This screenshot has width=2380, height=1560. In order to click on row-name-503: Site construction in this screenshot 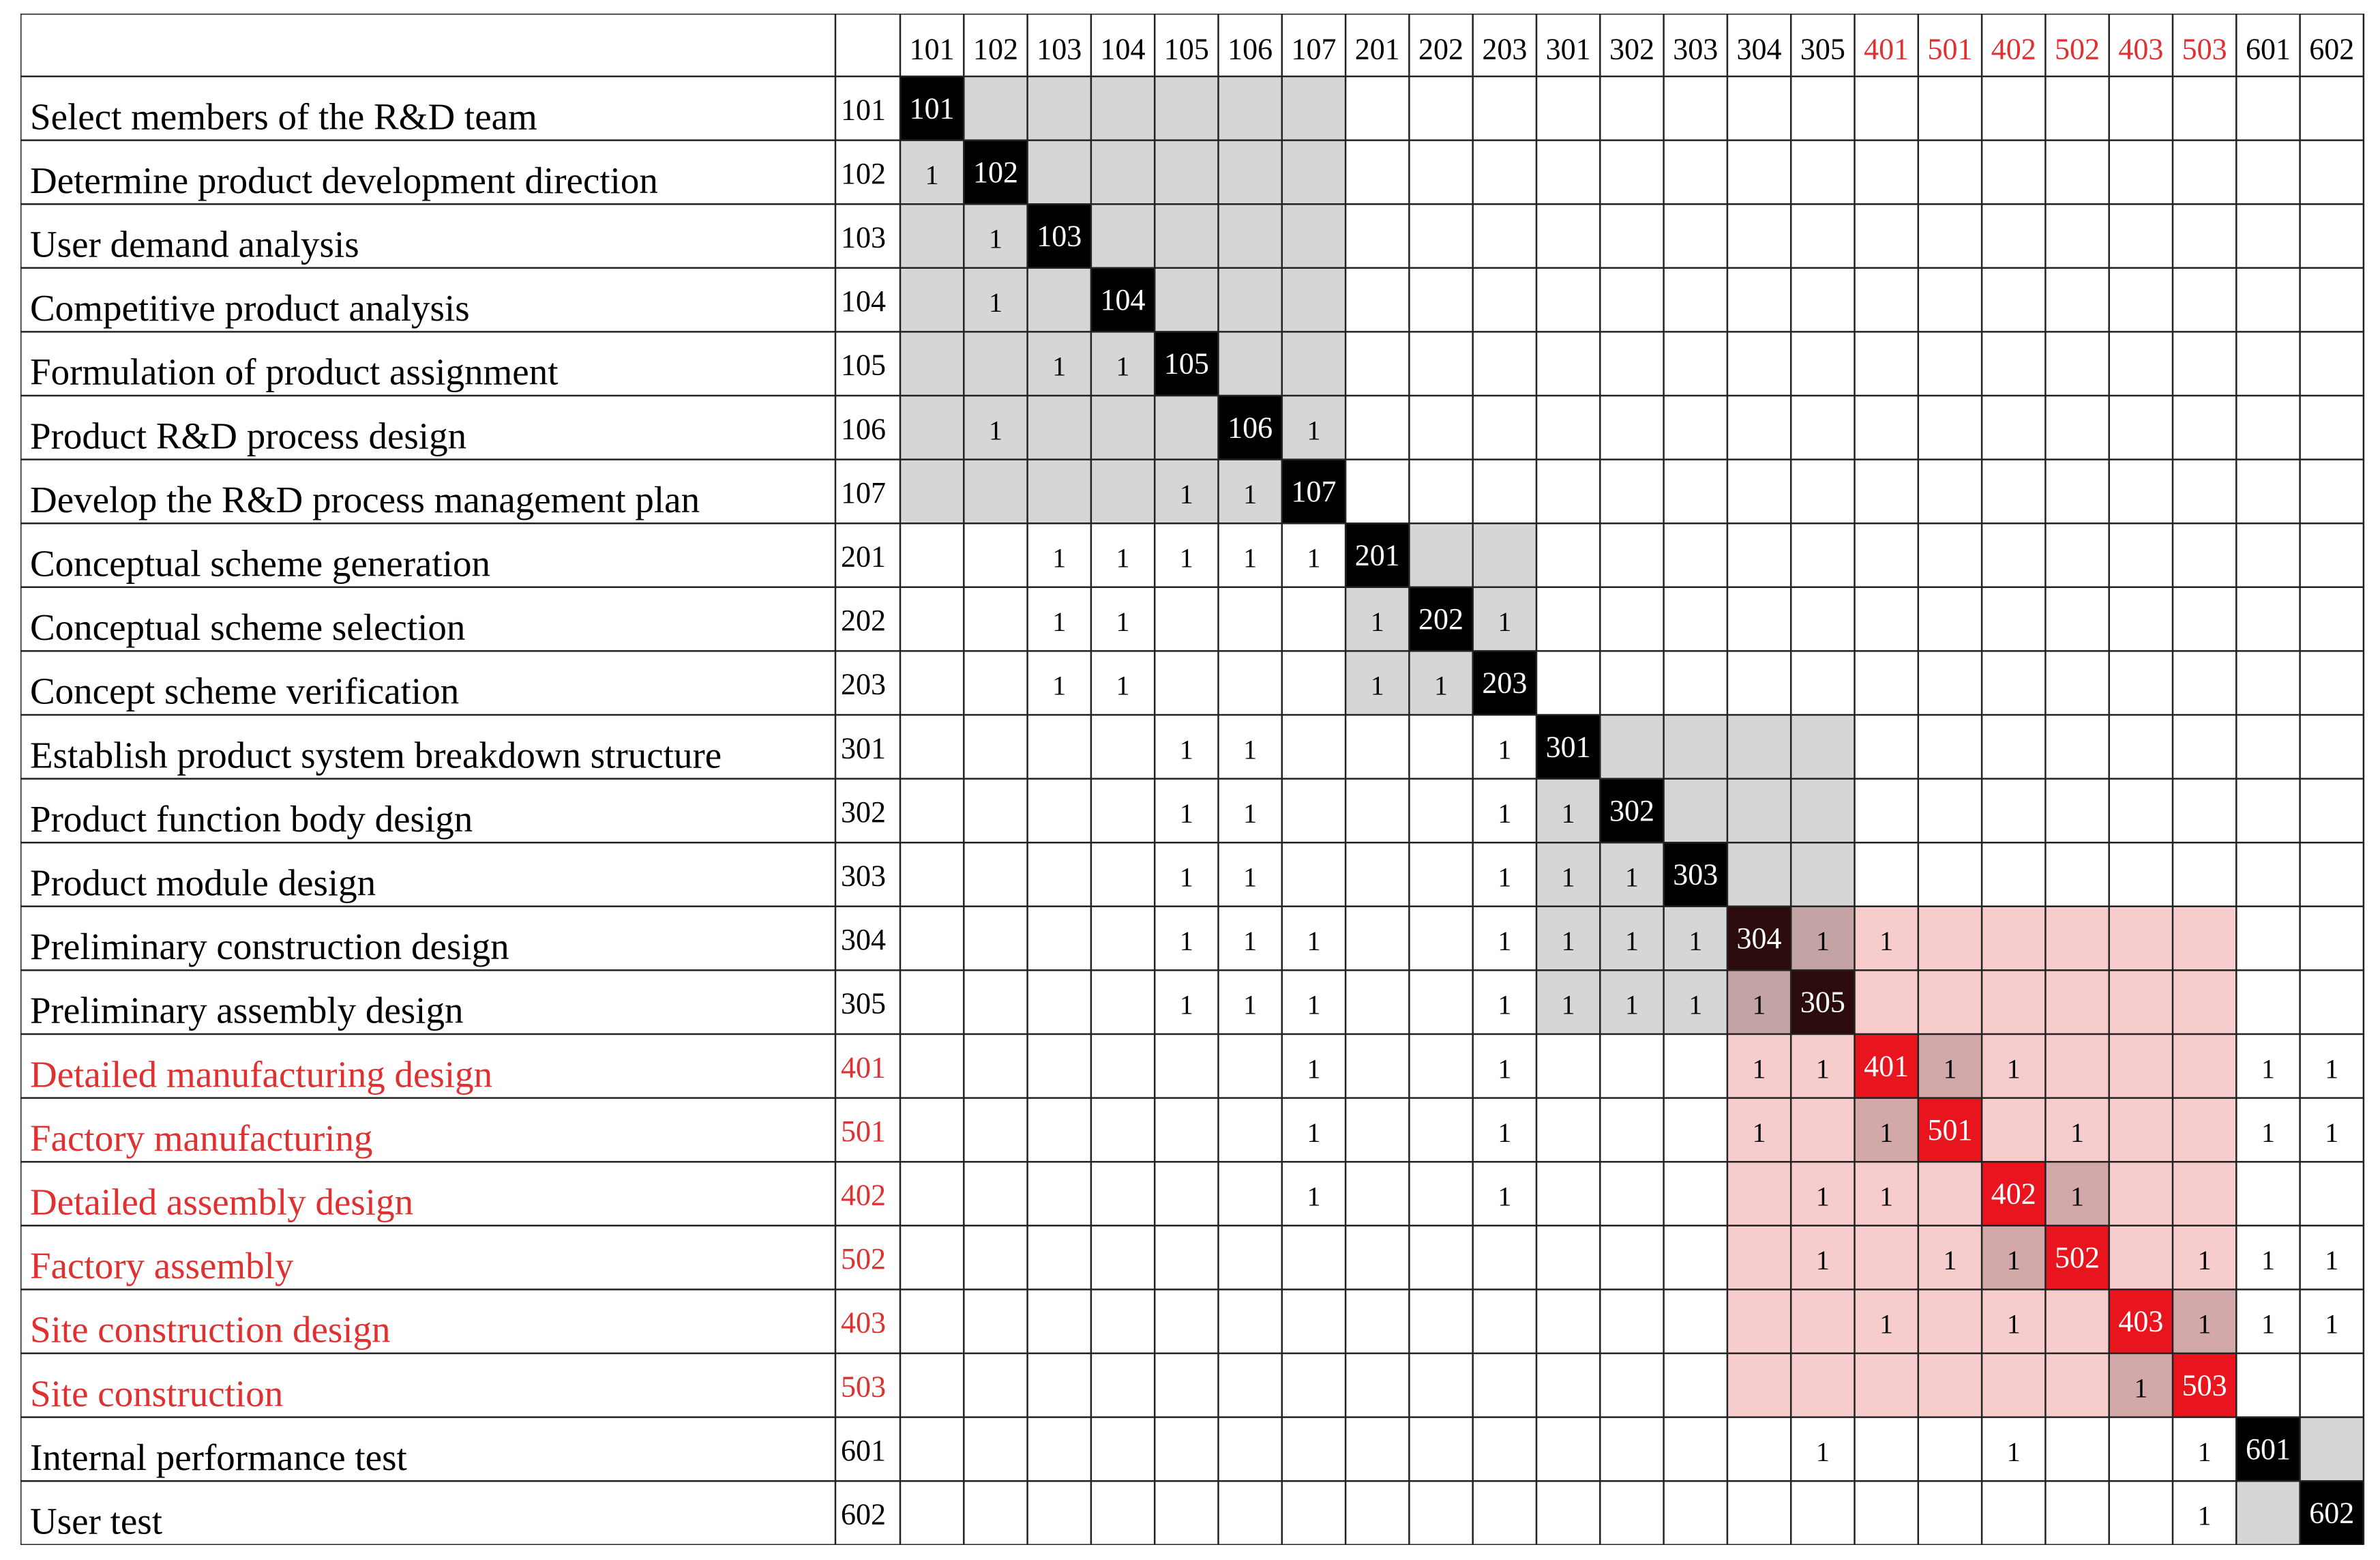, I will do `click(156, 1393)`.